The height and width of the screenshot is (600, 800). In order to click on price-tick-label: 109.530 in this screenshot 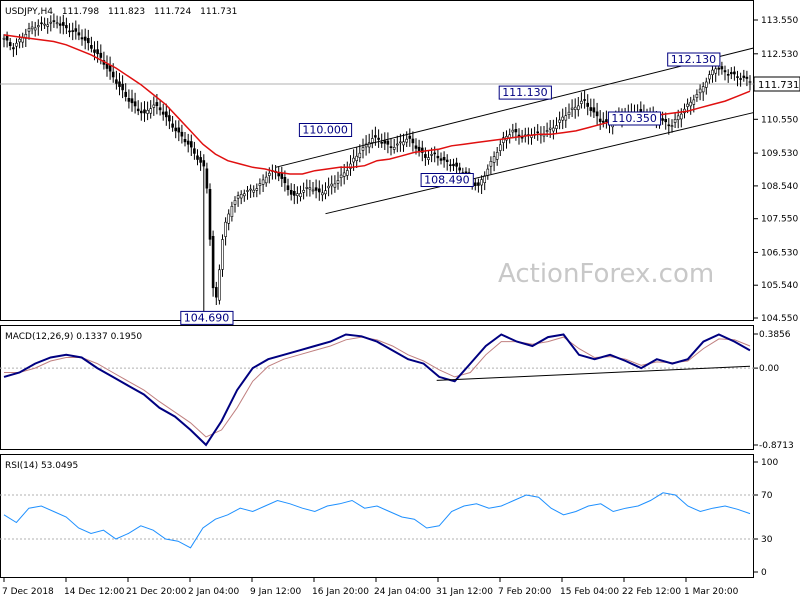, I will do `click(779, 154)`.